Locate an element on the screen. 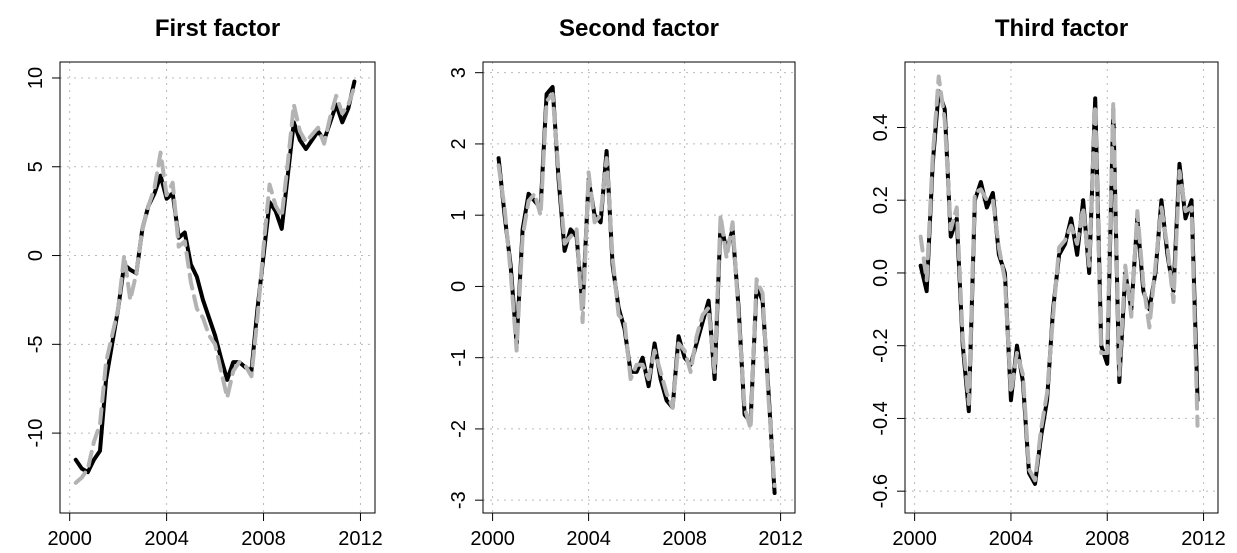 The width and height of the screenshot is (1237, 553). y-tick-label: 10 is located at coordinates (36, 78).